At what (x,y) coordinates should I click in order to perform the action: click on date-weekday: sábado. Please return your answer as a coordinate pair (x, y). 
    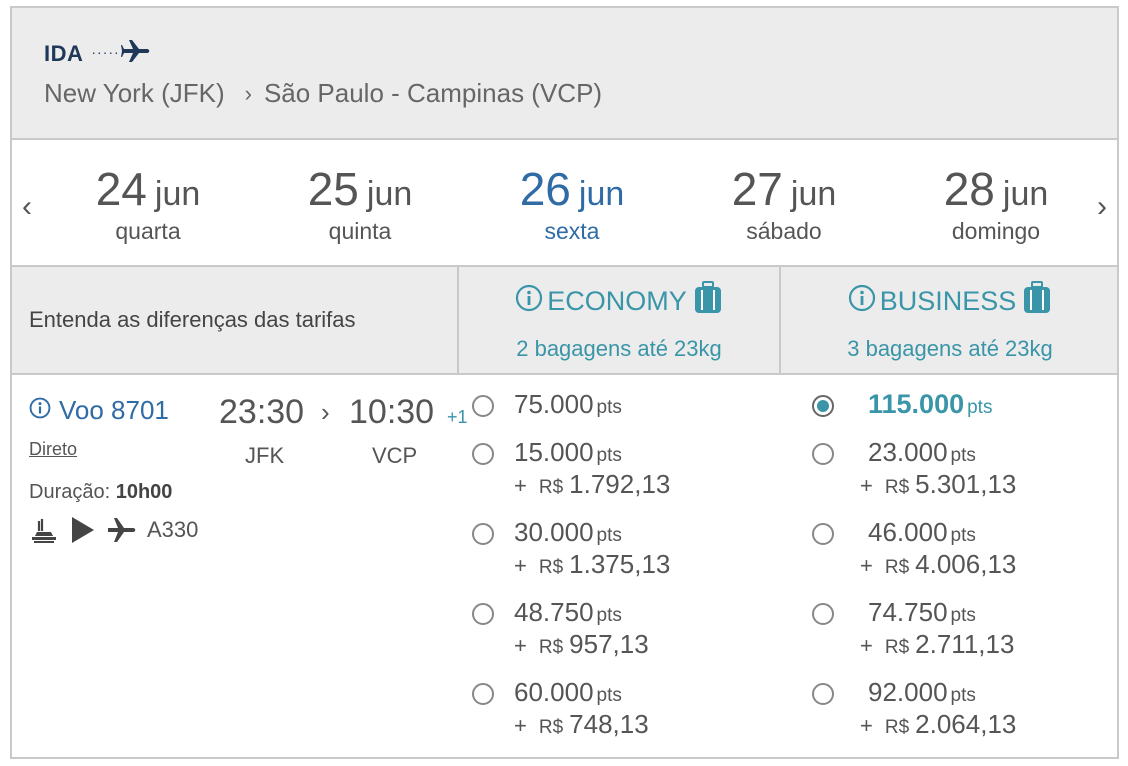
    Looking at the image, I should click on (784, 231).